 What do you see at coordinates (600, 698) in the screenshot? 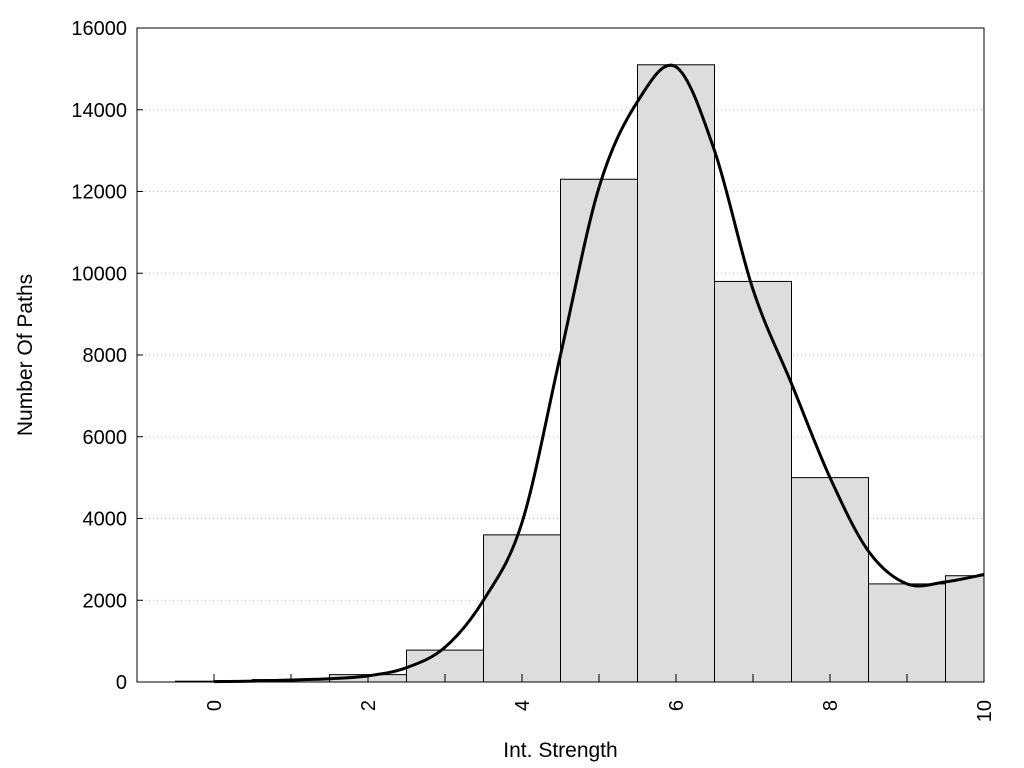
I see `x-axis-ticks: 0 2 4 6 8 10` at bounding box center [600, 698].